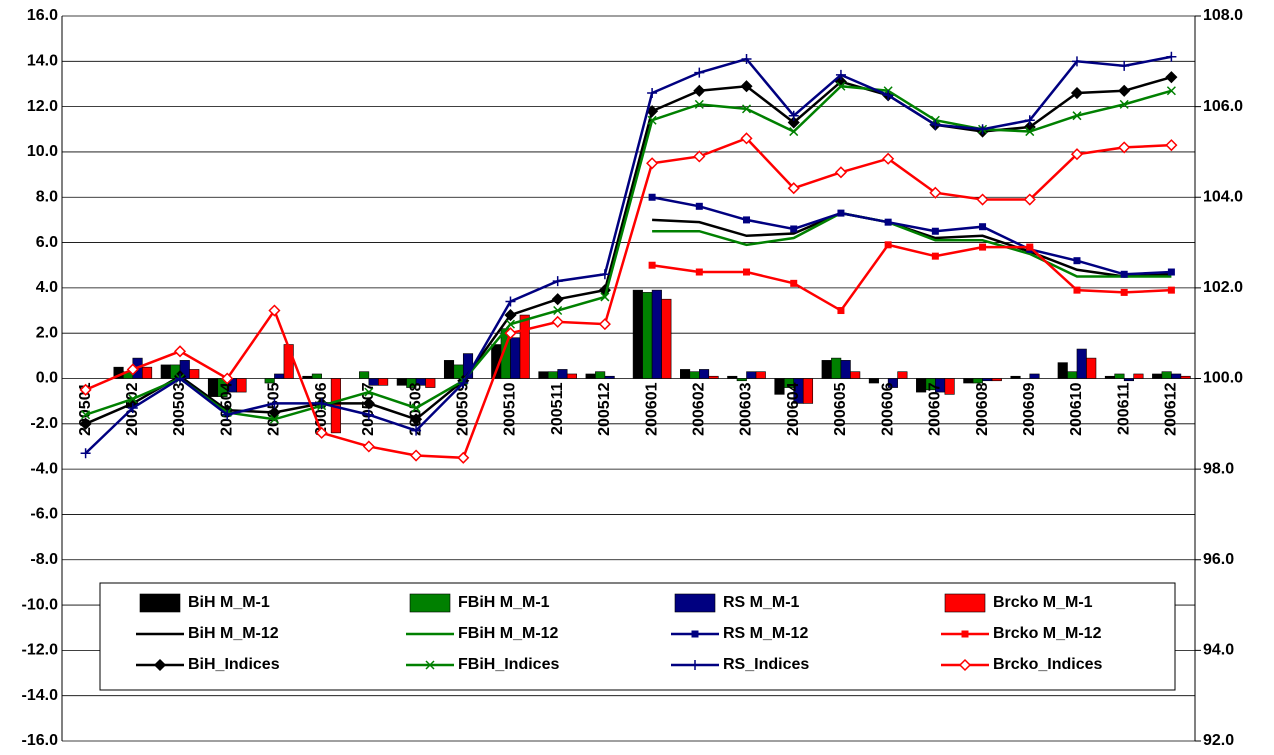  What do you see at coordinates (935, 408) in the screenshot?
I see `x-tick-label: 200607` at bounding box center [935, 408].